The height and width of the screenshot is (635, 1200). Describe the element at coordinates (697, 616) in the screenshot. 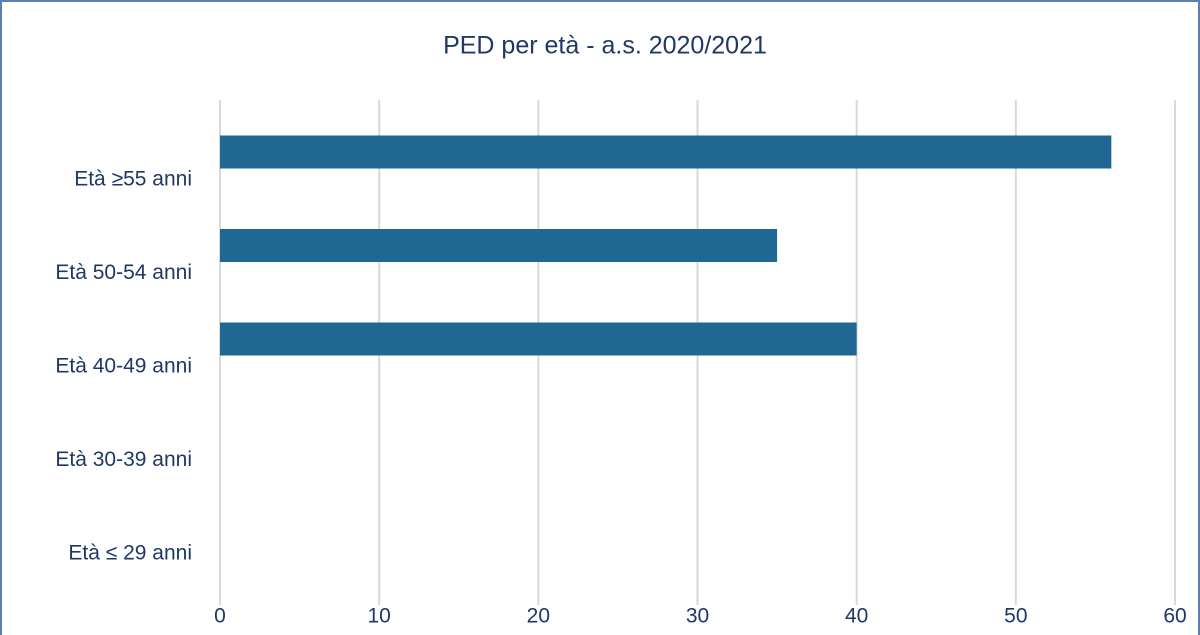

I see `x-tick-label: 30` at that location.